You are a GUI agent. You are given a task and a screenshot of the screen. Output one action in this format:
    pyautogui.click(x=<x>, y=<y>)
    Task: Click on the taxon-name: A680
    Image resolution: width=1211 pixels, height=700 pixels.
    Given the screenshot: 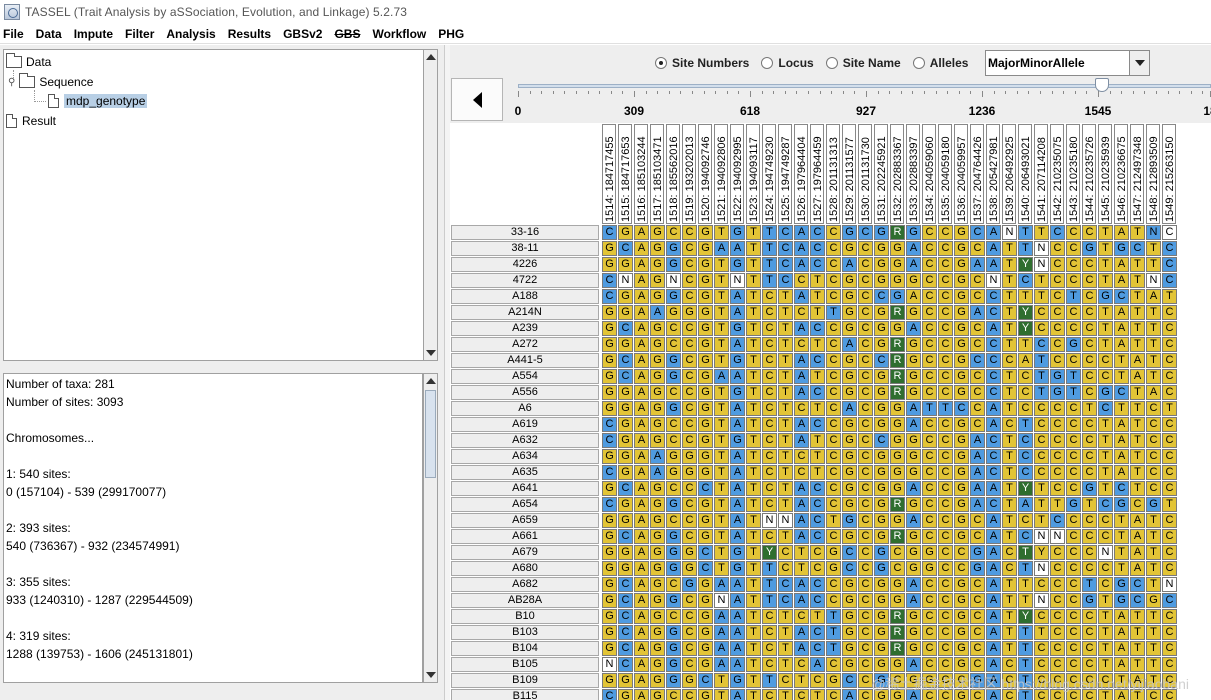 What is the action you would take?
    pyautogui.click(x=525, y=568)
    